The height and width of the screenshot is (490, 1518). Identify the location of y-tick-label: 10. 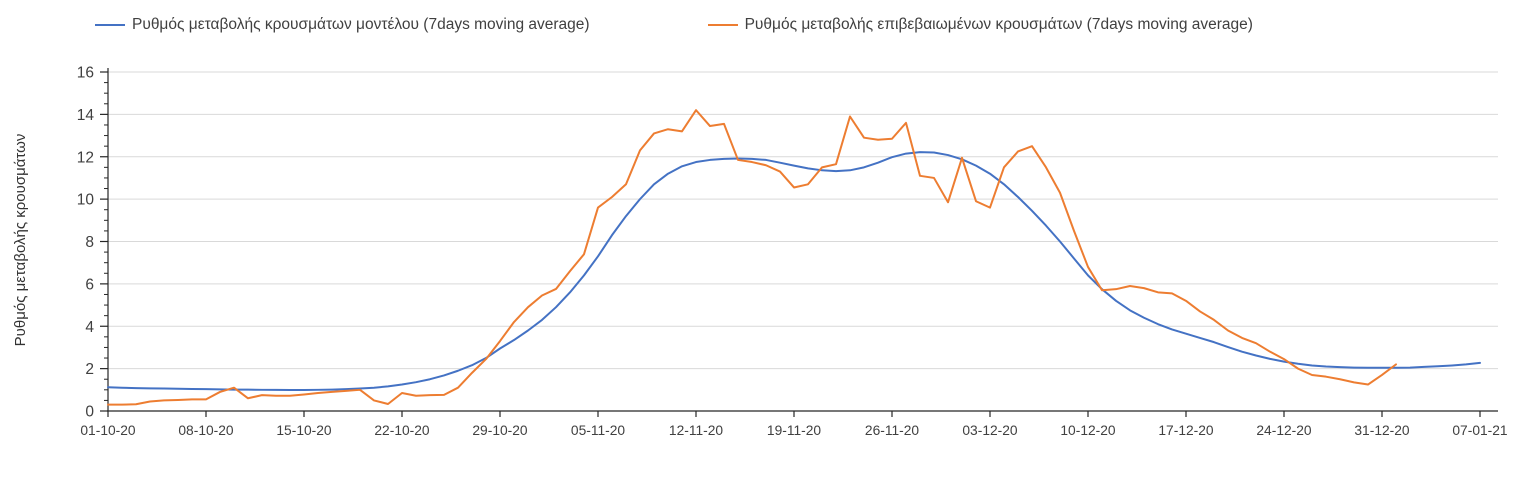
(86, 200).